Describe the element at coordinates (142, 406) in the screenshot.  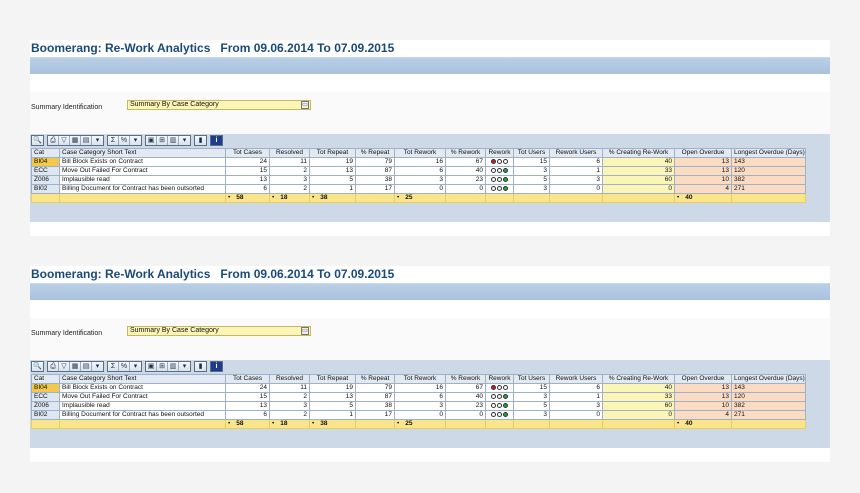
I see `cell-case-category-text: Implausible read` at that location.